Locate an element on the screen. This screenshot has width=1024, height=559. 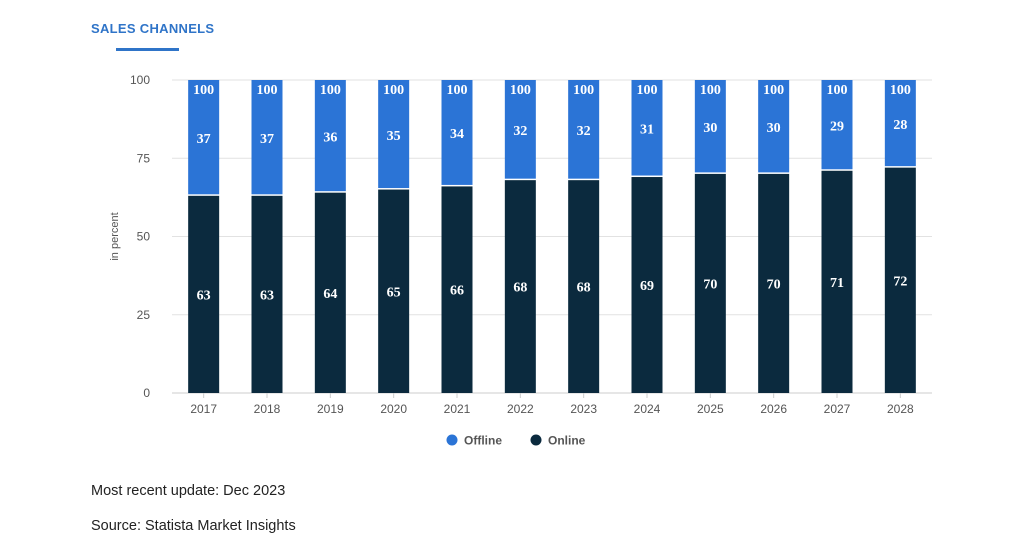
y-tick-label: 25 is located at coordinates (144, 315).